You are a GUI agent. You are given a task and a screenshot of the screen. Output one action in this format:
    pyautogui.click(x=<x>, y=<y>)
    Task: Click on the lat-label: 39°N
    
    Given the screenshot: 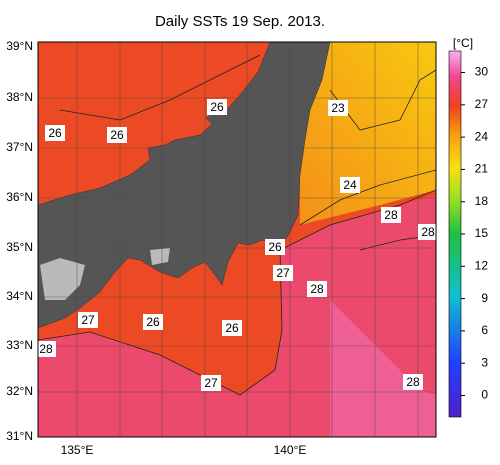 What is the action you would take?
    pyautogui.click(x=19, y=46)
    